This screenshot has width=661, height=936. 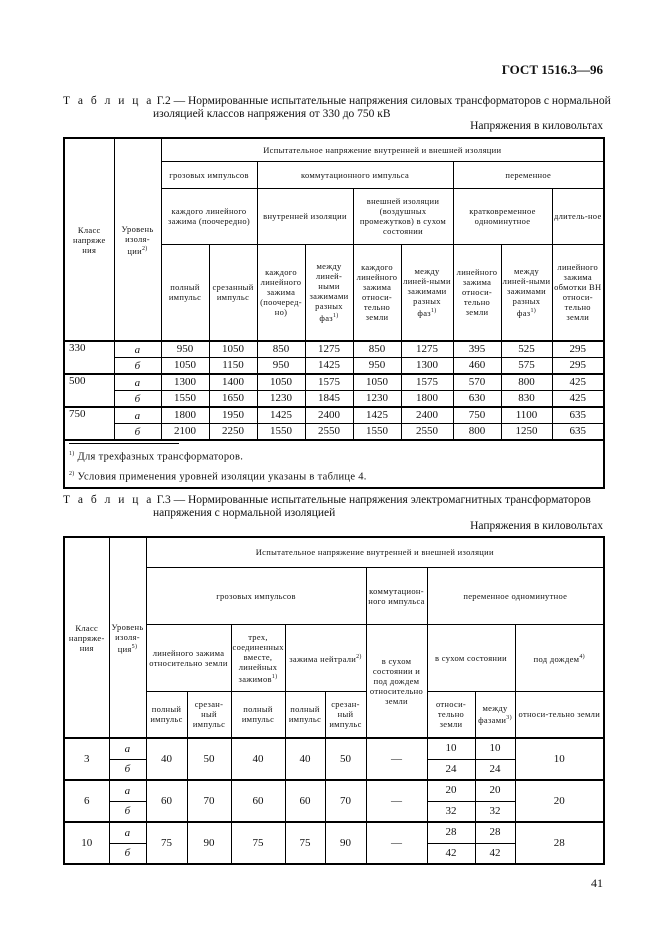 What do you see at coordinates (209, 801) in the screenshot?
I see `value-cell: 70` at bounding box center [209, 801].